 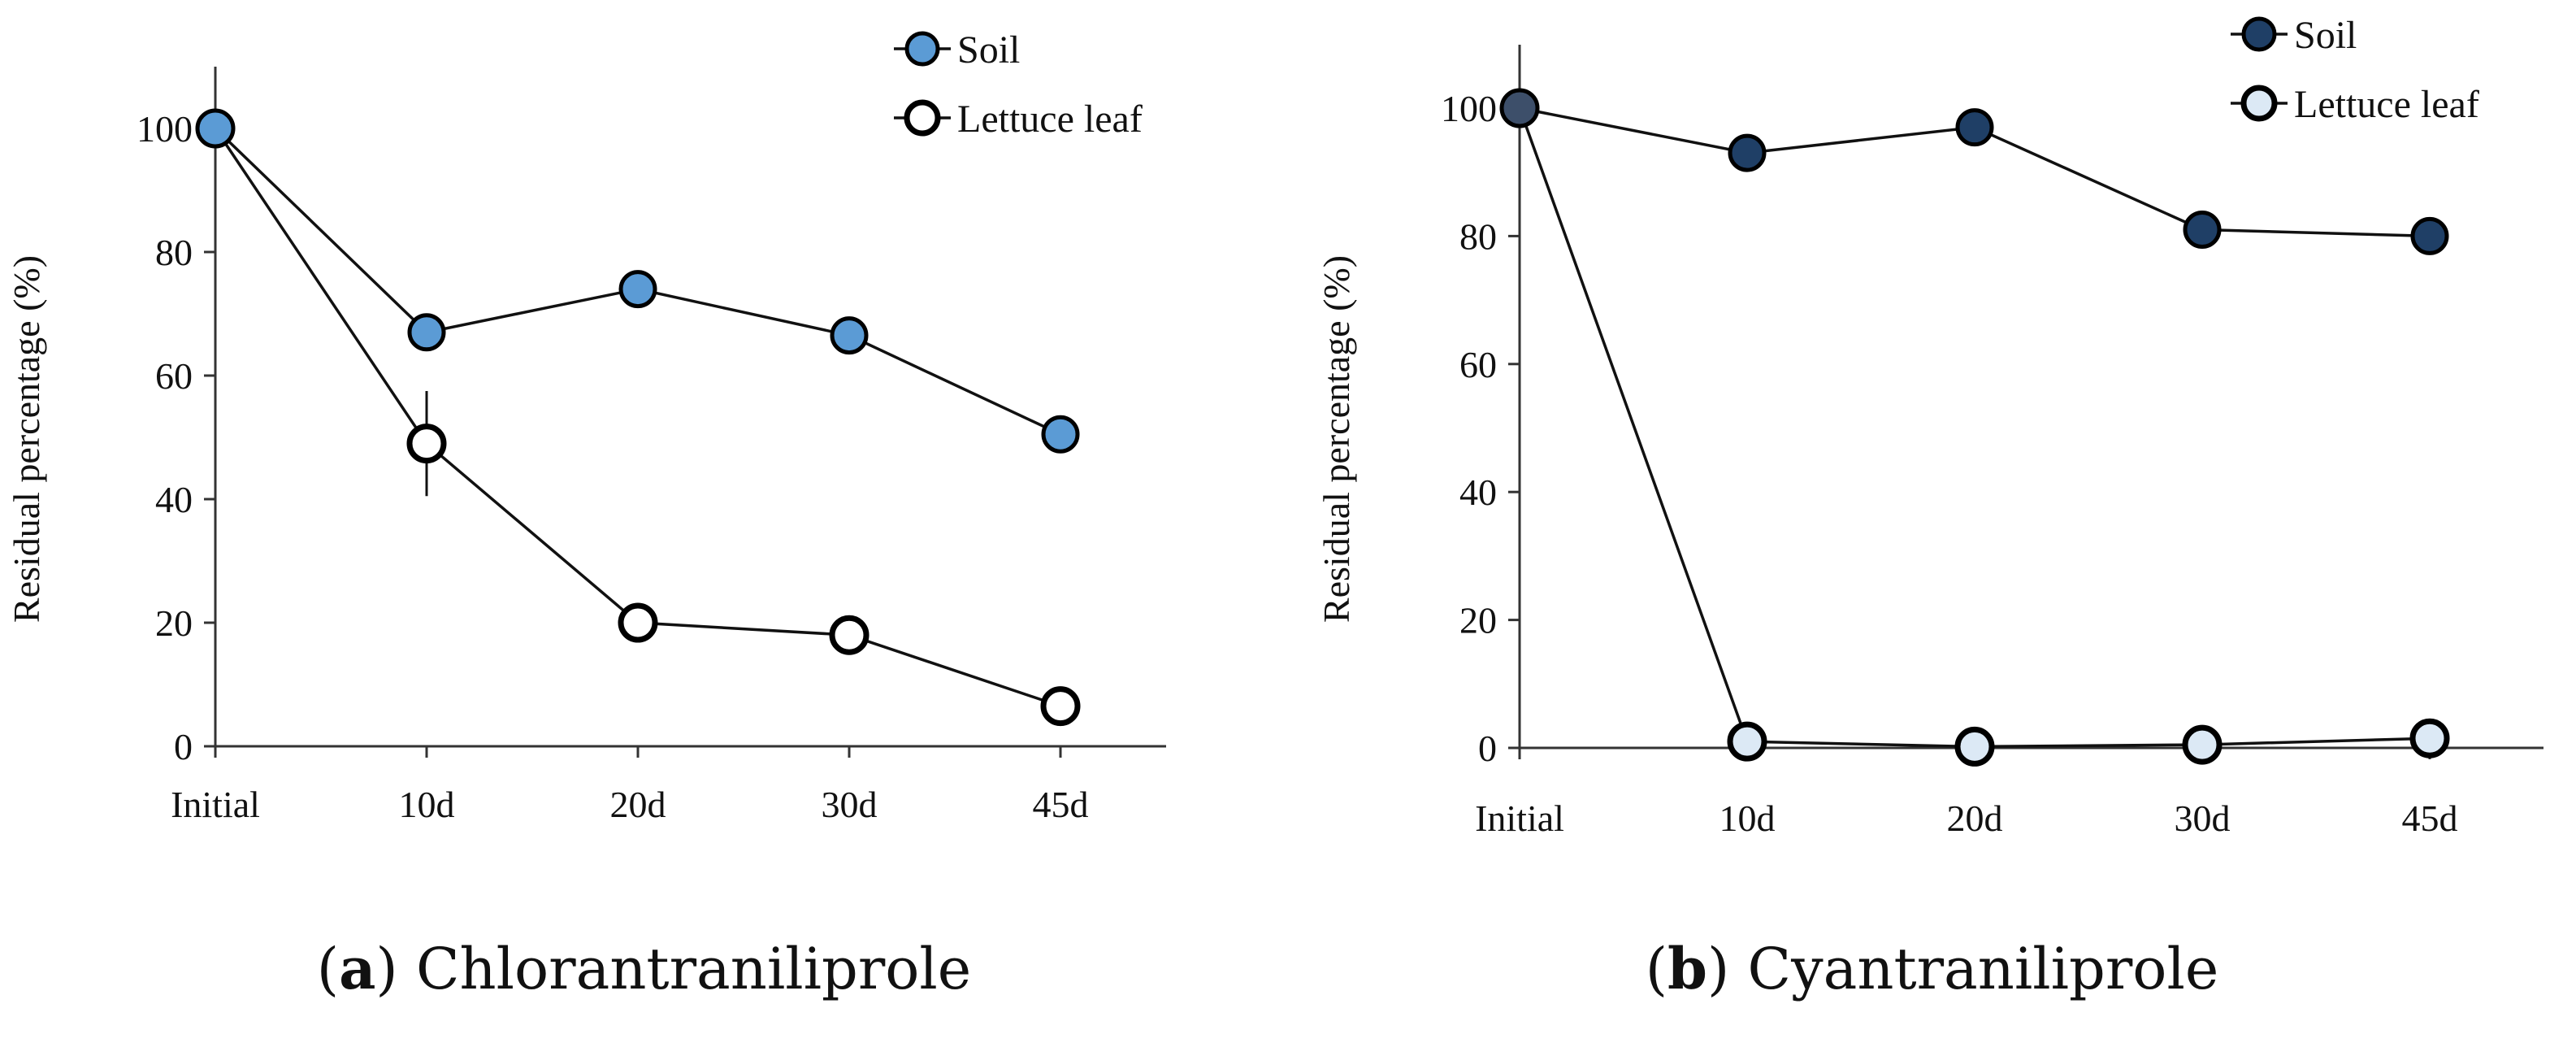 What do you see at coordinates (357, 969) in the screenshot?
I see `caption-a-letter: a` at bounding box center [357, 969].